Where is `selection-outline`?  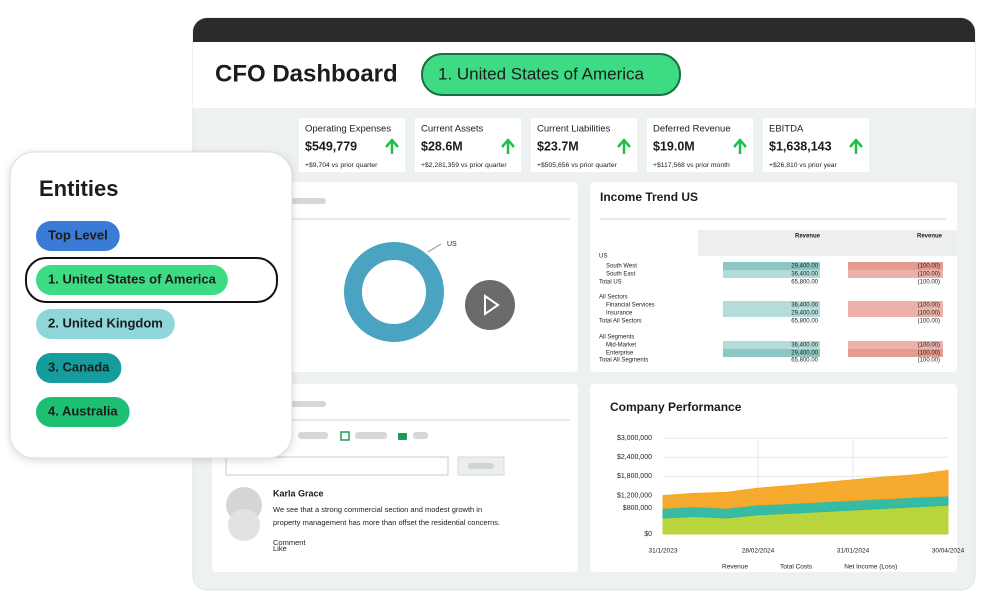
selection-outline is located at coordinates (151, 280).